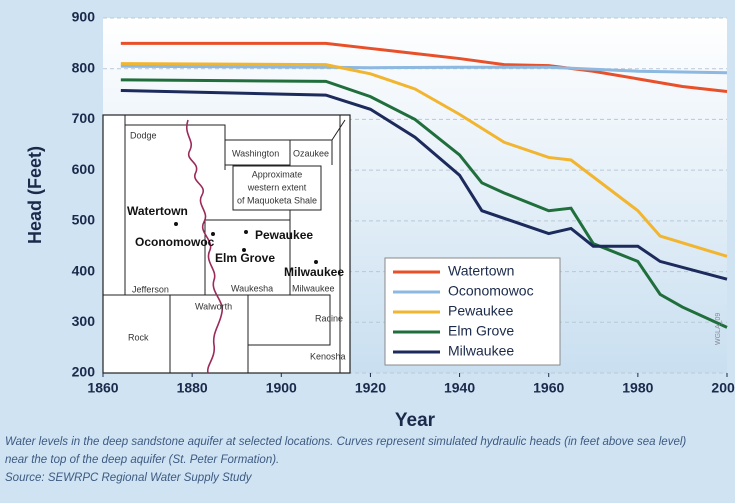 The image size is (735, 503). Describe the element at coordinates (150, 289) in the screenshot. I see `map-label: Jefferson` at that location.